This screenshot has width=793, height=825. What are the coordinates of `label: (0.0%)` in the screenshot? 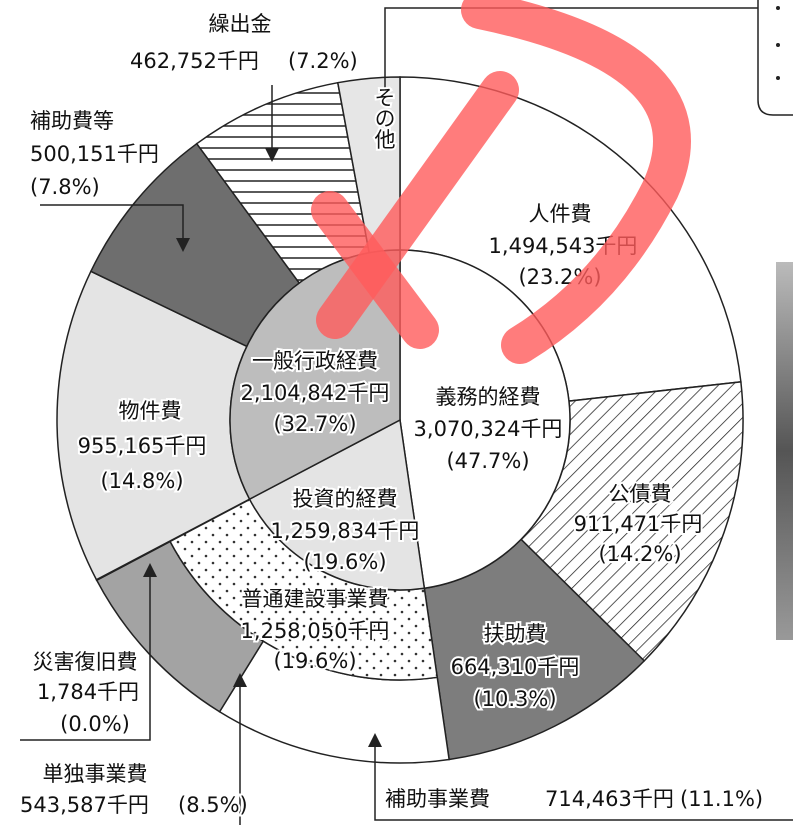 It's located at (95, 724).